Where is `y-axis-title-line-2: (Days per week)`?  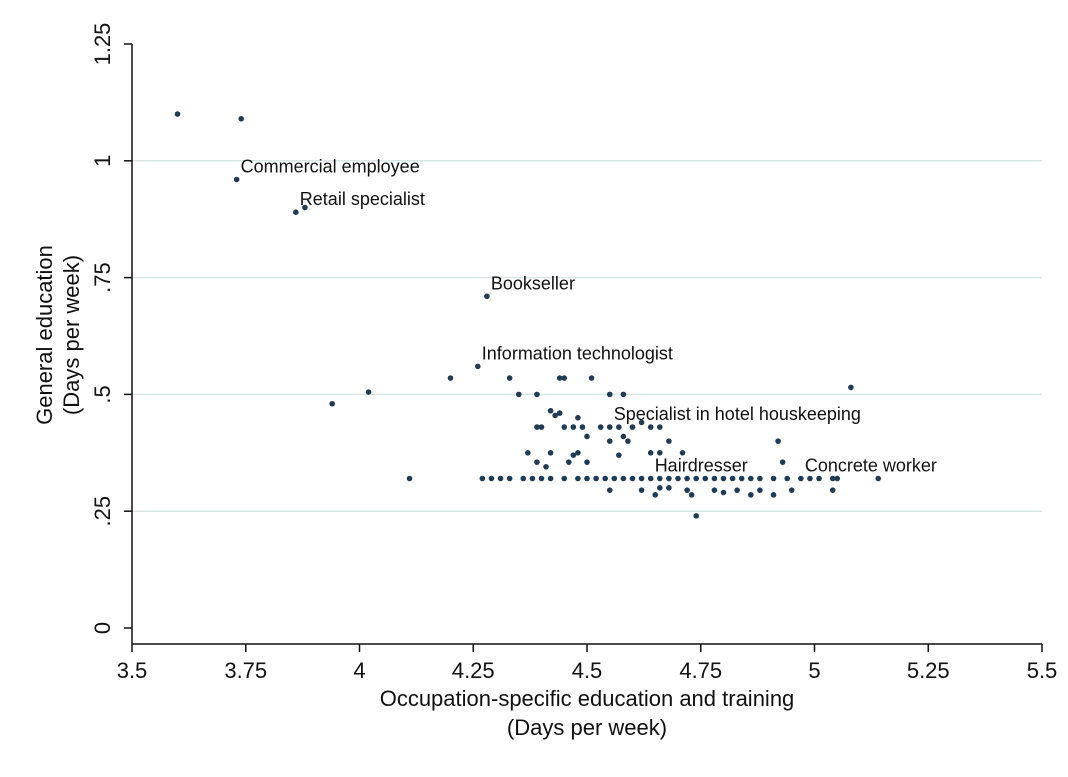 y-axis-title-line-2: (Days per week) is located at coordinates (71, 335).